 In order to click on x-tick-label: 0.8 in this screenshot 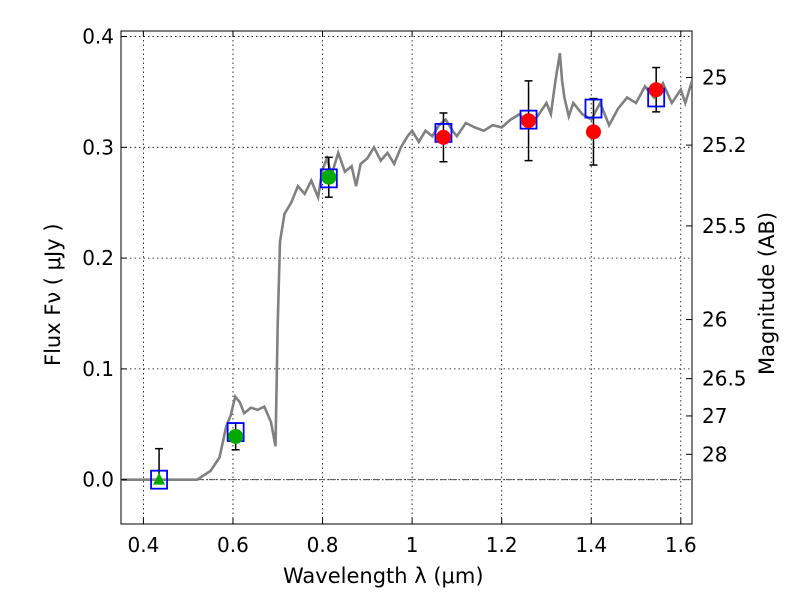, I will do `click(323, 545)`.